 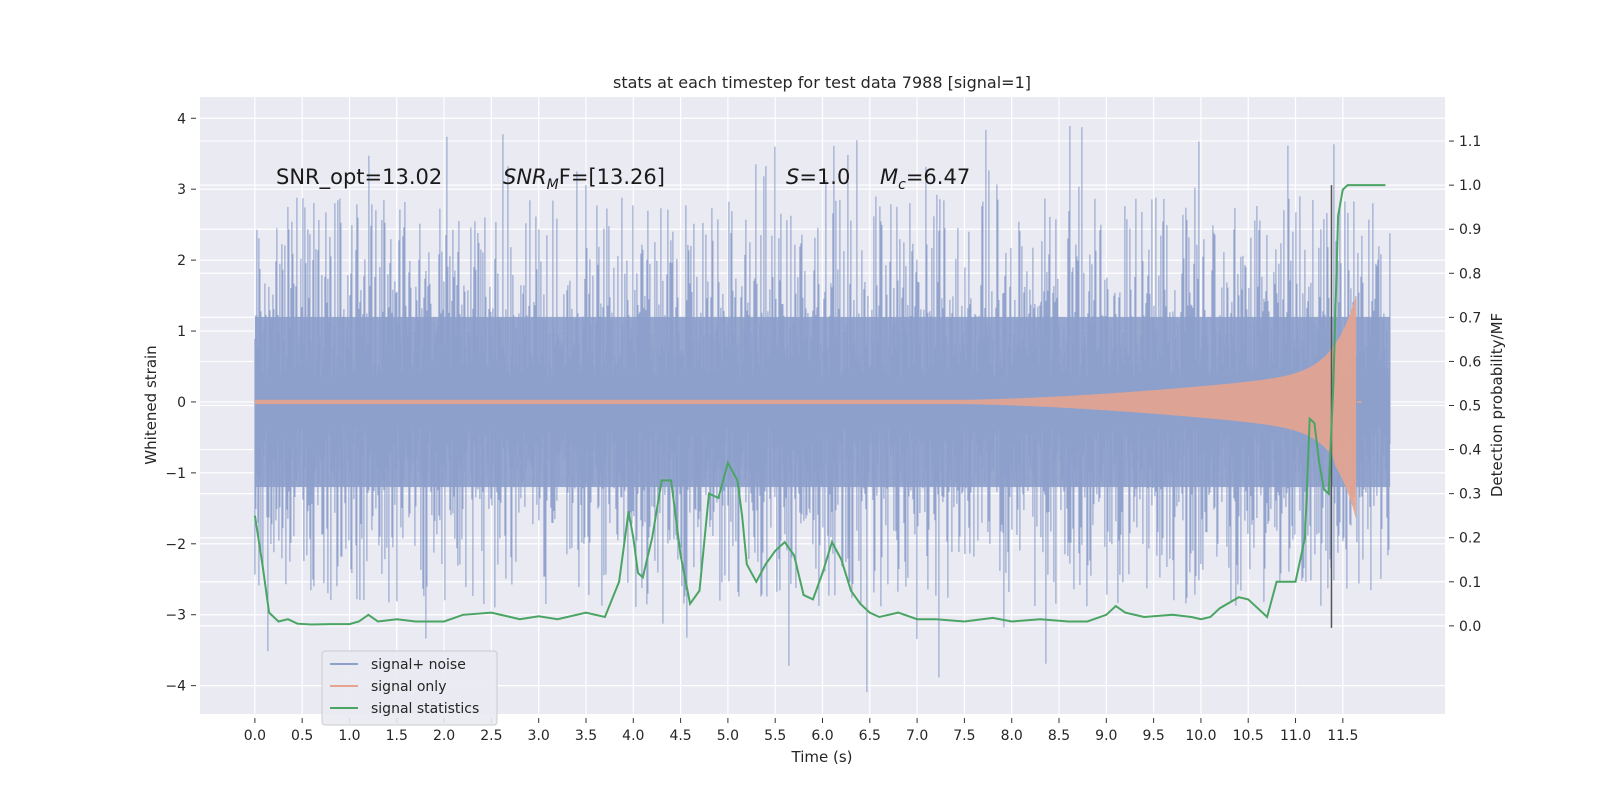 What do you see at coordinates (181, 119) in the screenshot?
I see `y-tick-label: 4` at bounding box center [181, 119].